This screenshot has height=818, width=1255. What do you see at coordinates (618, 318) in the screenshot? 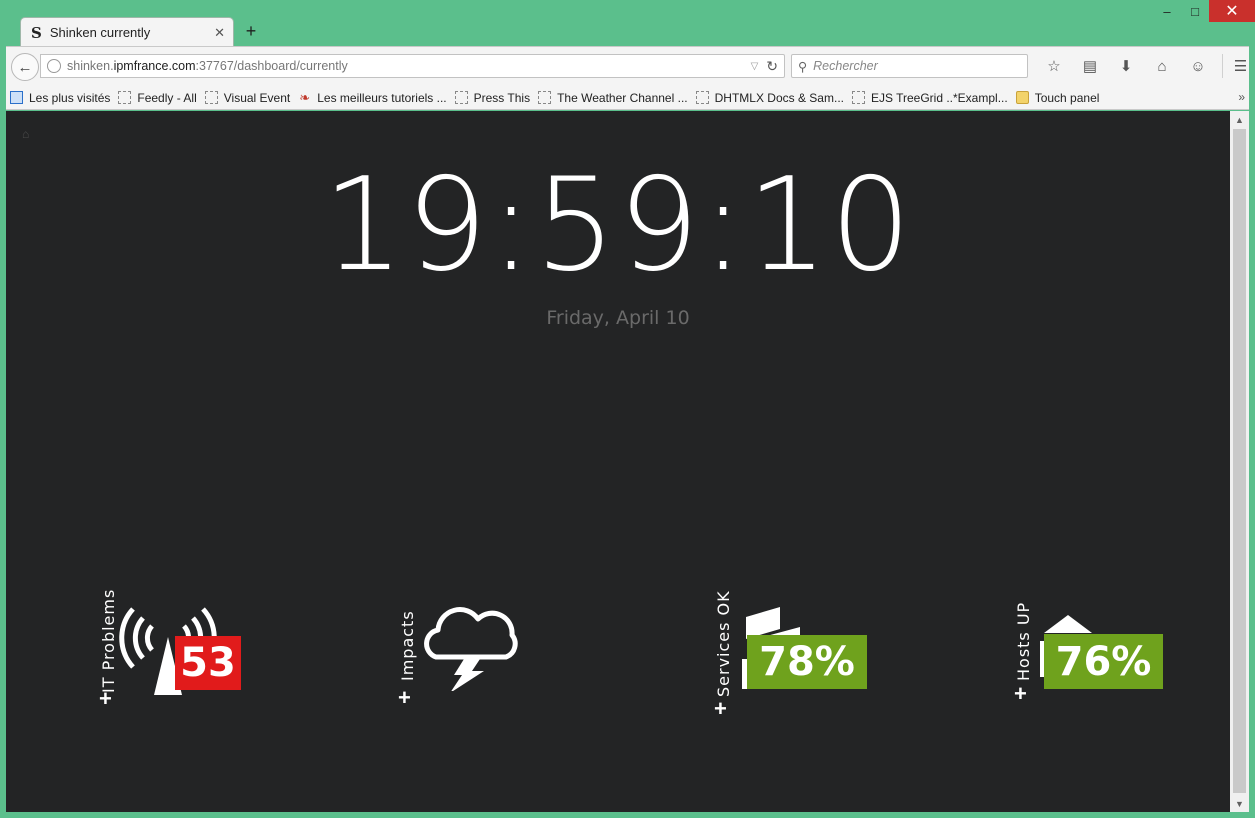
I see `clock-date: Friday, April 10` at bounding box center [618, 318].